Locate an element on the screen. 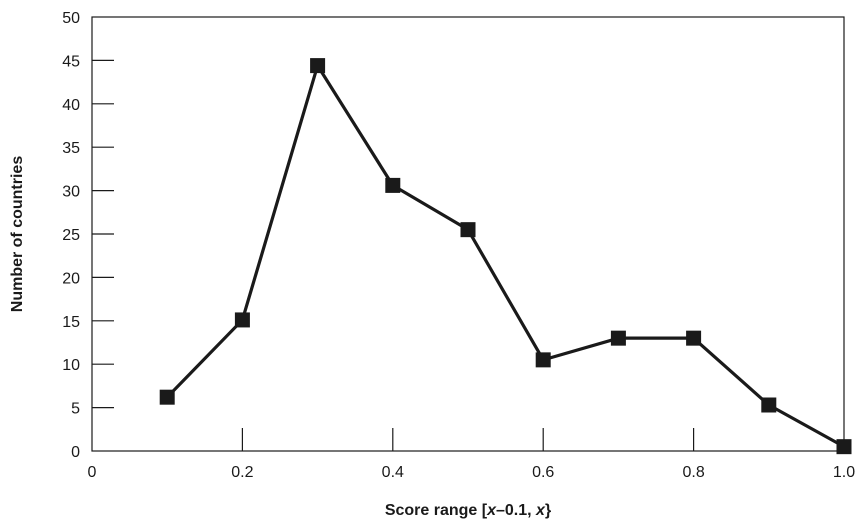  y-tick-label: 30 is located at coordinates (71, 192).